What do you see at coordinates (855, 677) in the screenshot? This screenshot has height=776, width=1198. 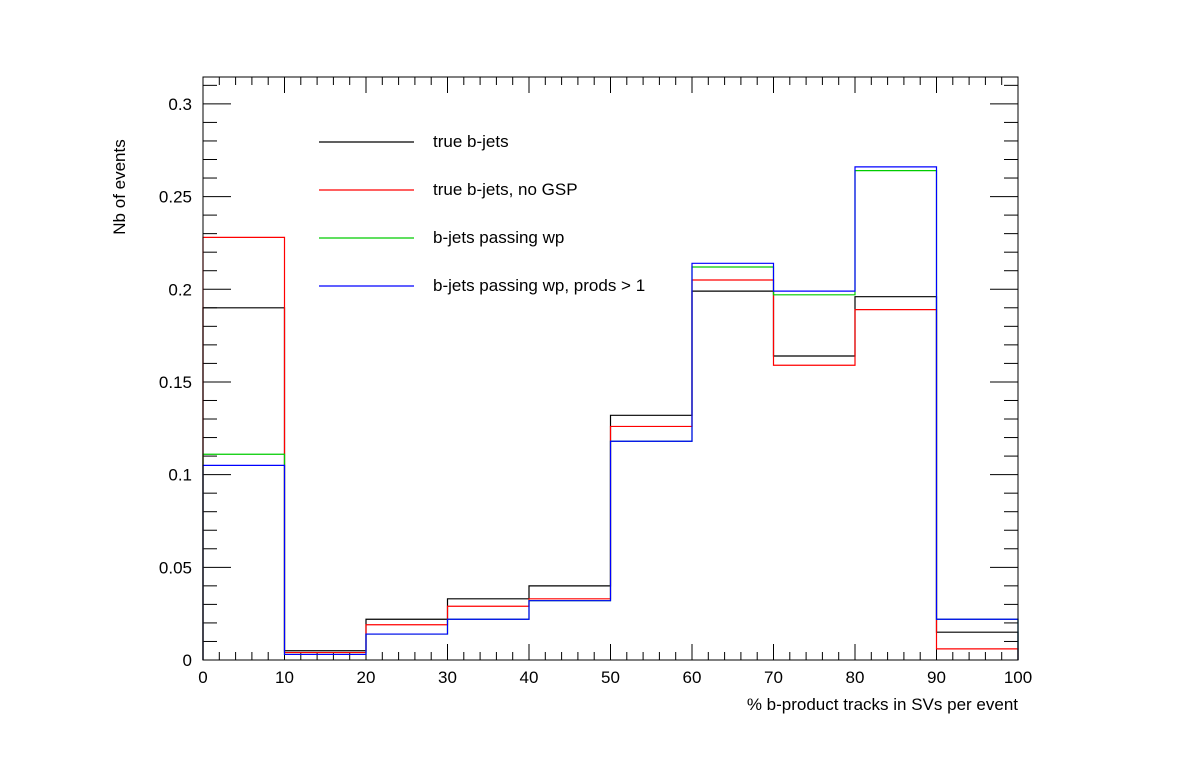 I see `x-tick-label: 80` at bounding box center [855, 677].